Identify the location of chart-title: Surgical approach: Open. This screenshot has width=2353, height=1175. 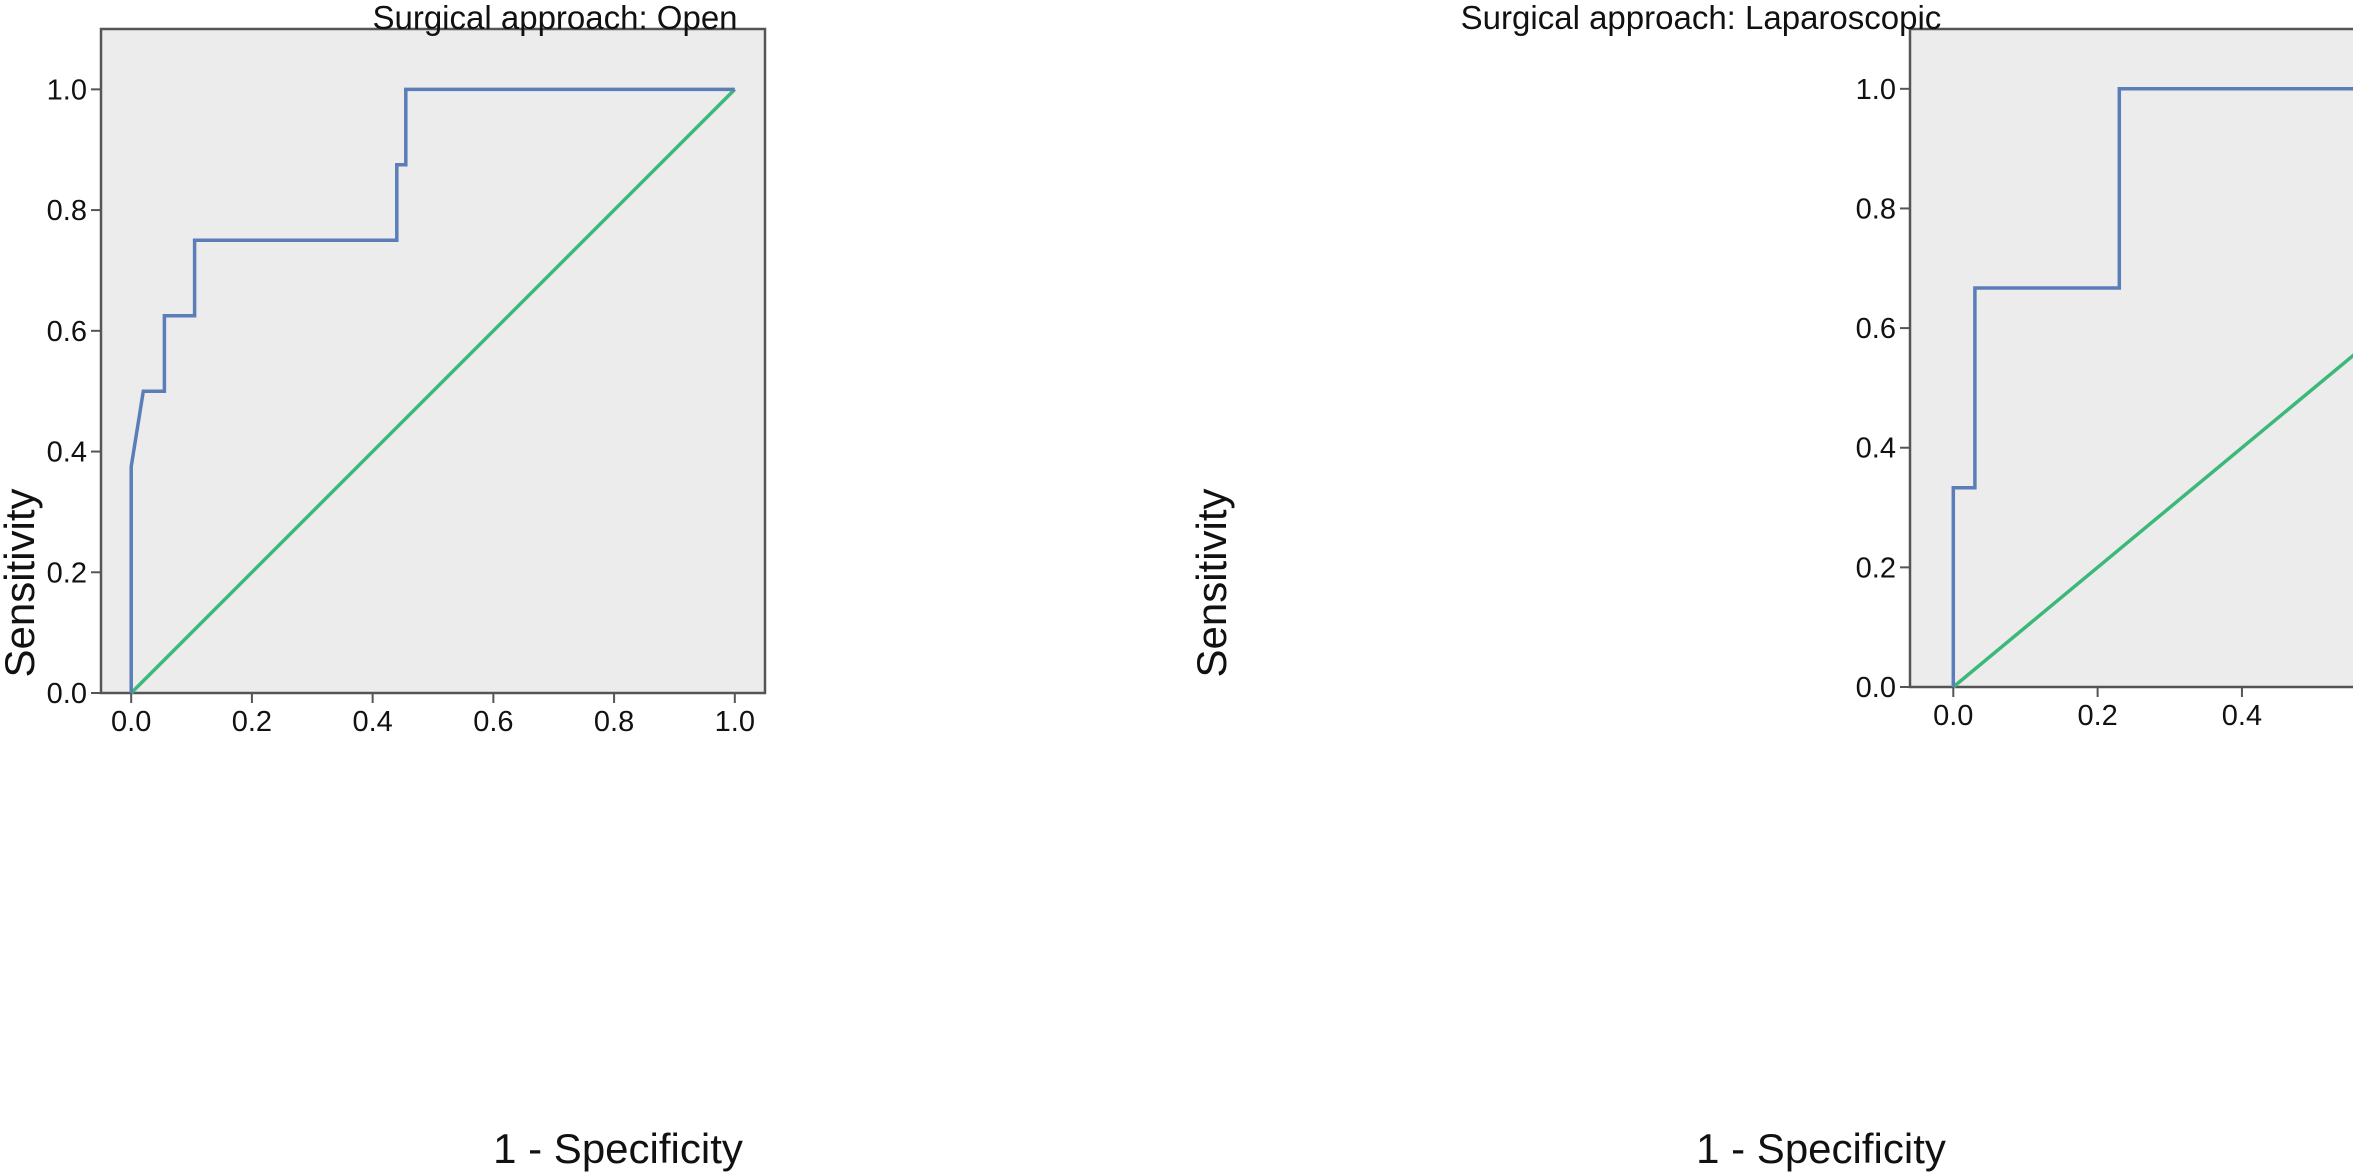
(554, 18).